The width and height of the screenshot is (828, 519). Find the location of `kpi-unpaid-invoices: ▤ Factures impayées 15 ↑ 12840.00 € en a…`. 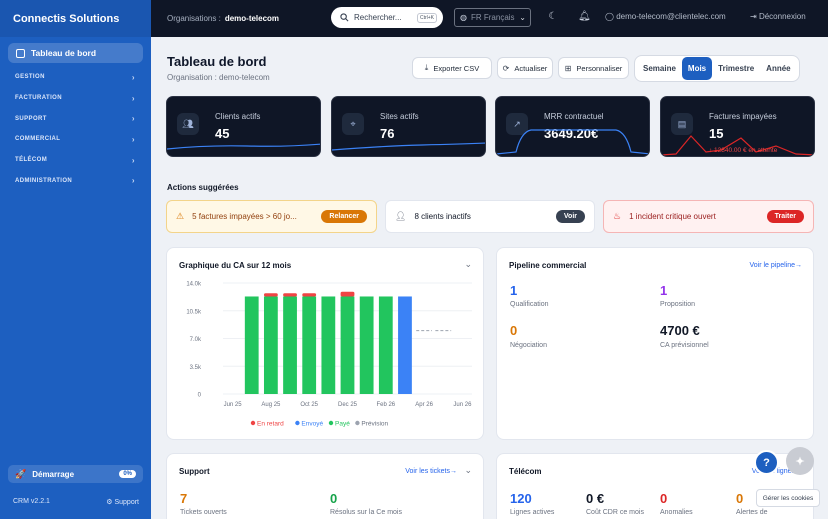

kpi-unpaid-invoices: ▤ Factures impayées 15 ↑ 12840.00 € en a… is located at coordinates (737, 126).